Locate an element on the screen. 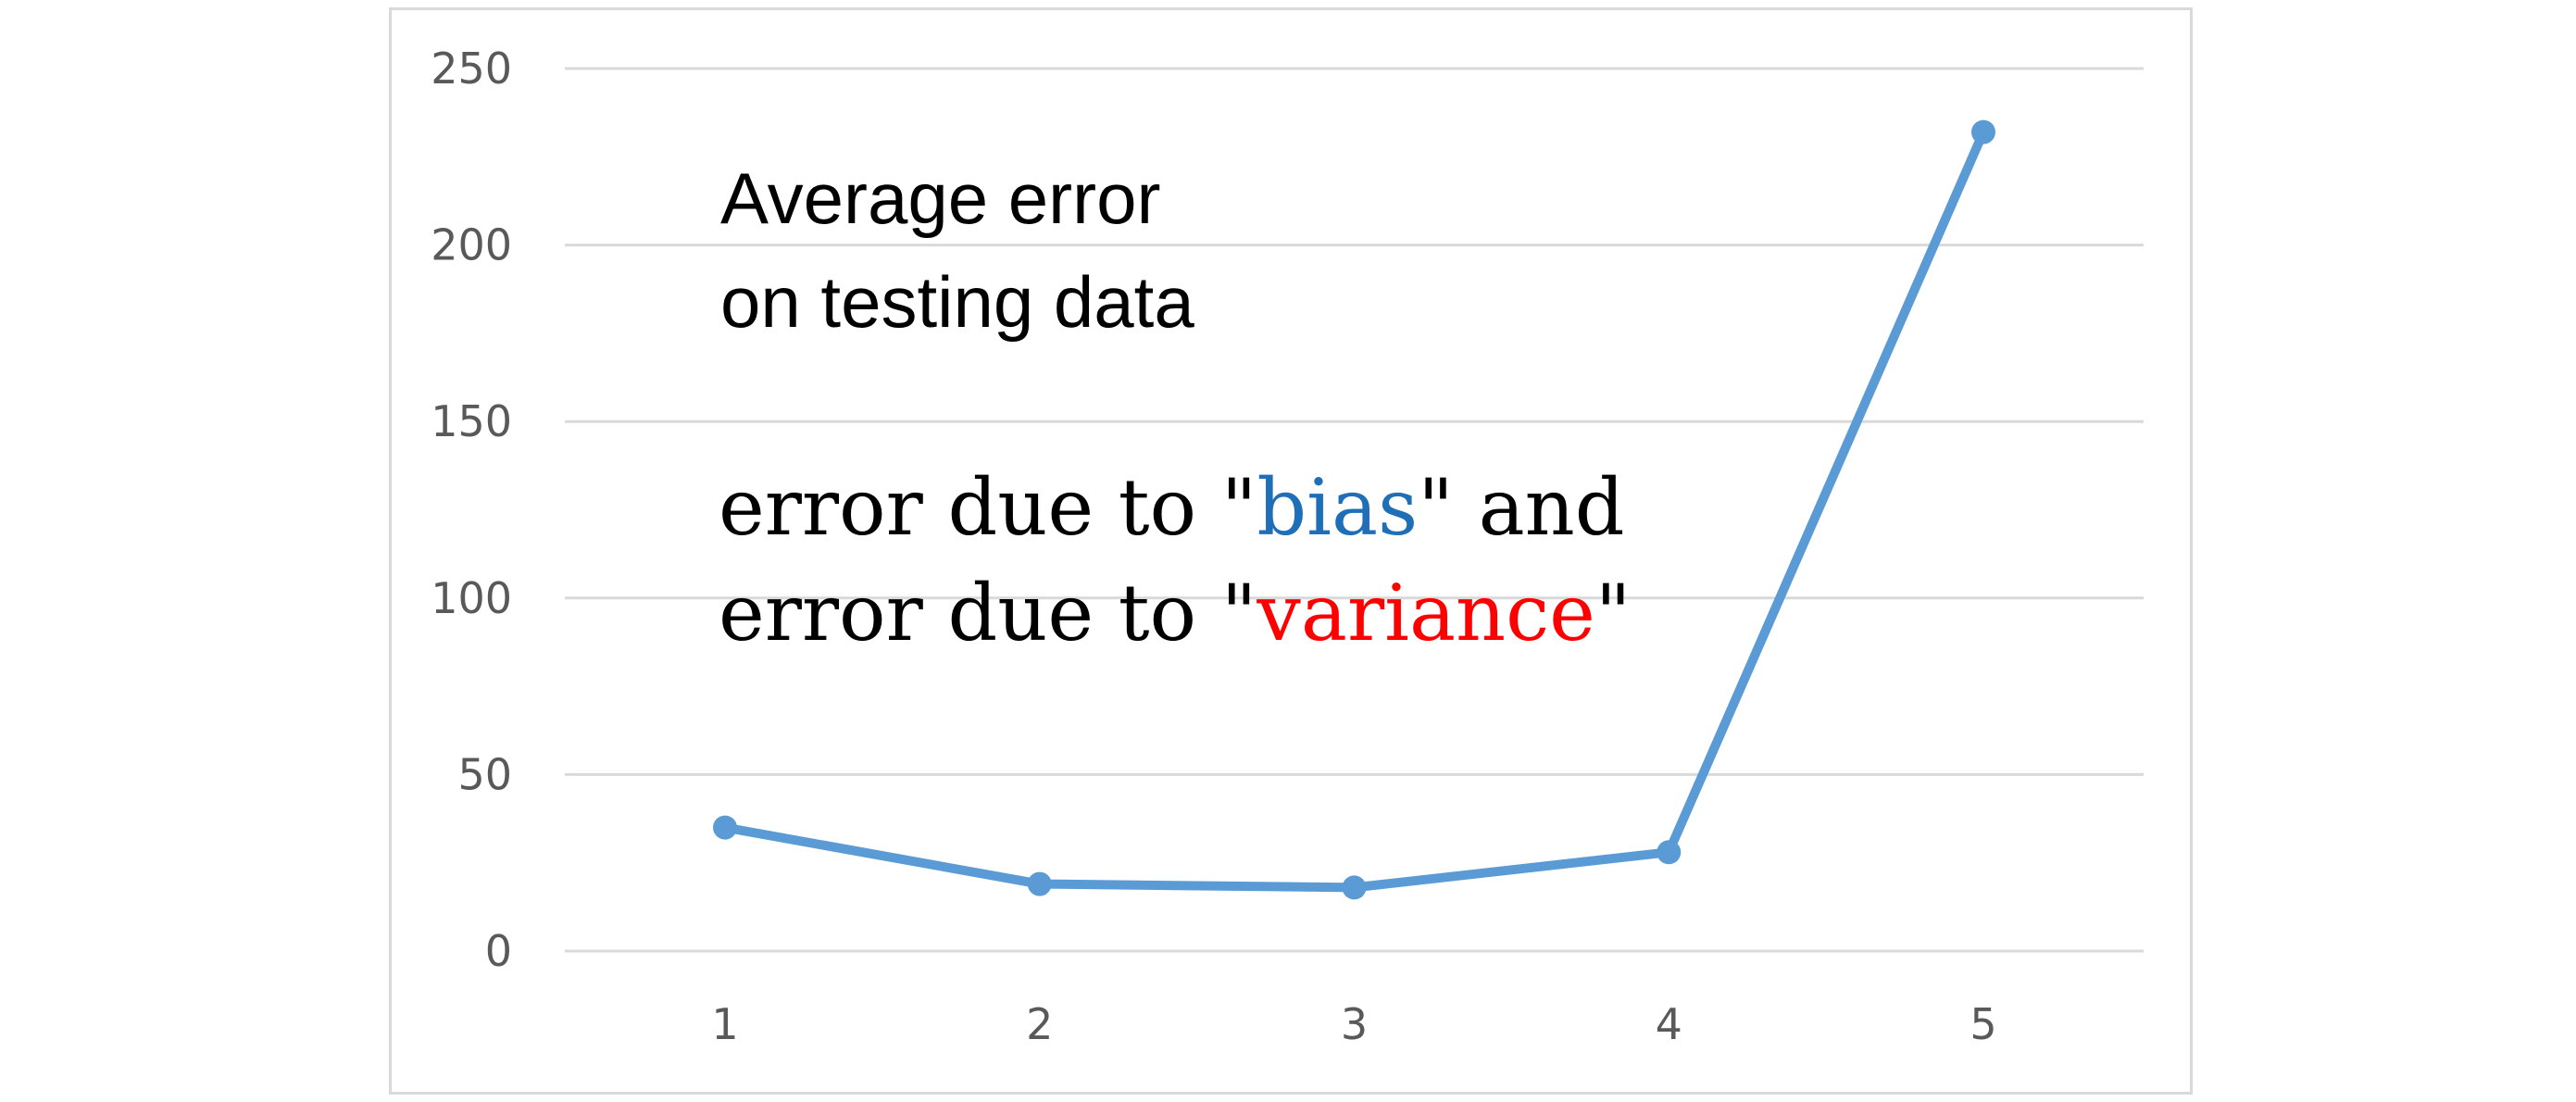 The image size is (2576, 1102). bias-suffix: " and is located at coordinates (1522, 507).